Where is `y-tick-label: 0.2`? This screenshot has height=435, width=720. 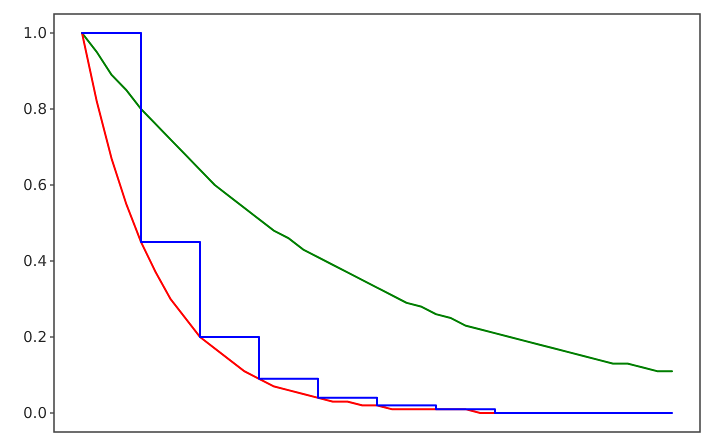
y-tick-label: 0.2 is located at coordinates (35, 337).